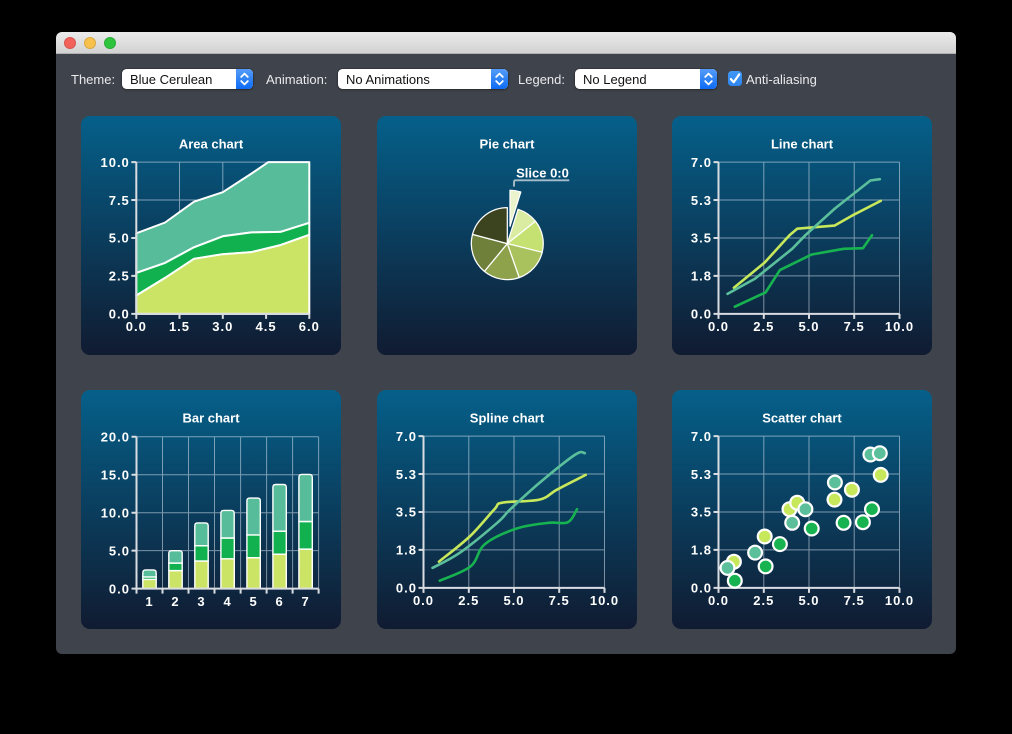 The height and width of the screenshot is (734, 1012). Describe the element at coordinates (222, 326) in the screenshot. I see `svg-text: 3.0` at that location.